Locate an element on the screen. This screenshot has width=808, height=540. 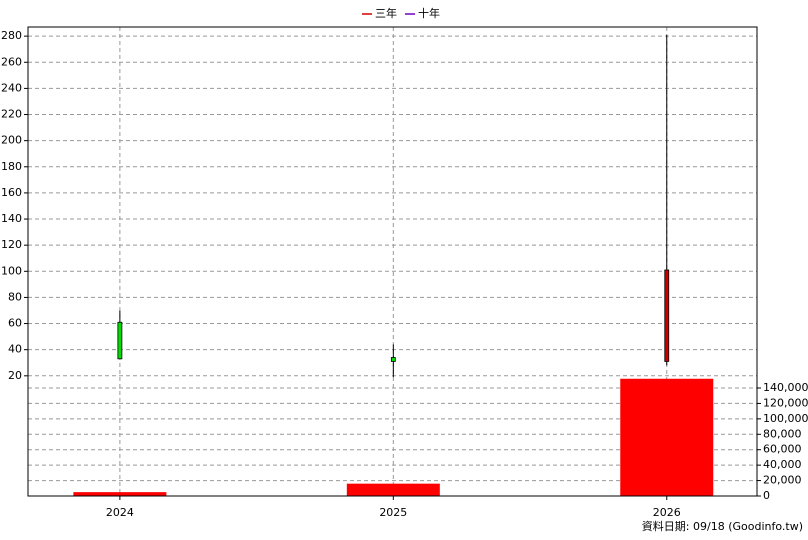
y-tick-label: 80 is located at coordinates (15, 296).